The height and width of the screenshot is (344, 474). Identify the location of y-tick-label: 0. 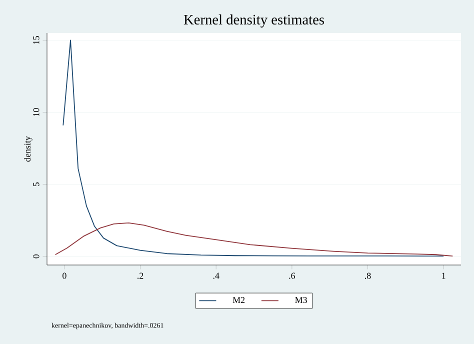
(36, 256).